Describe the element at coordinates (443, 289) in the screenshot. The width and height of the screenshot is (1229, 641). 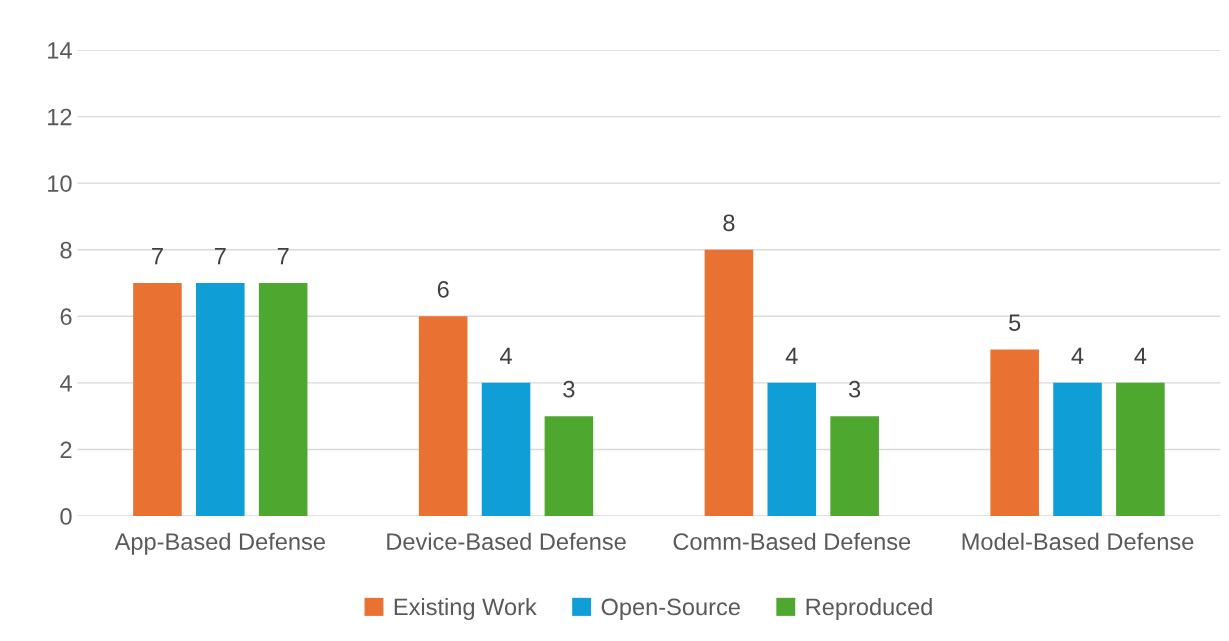
I see `data-label: 6` at that location.